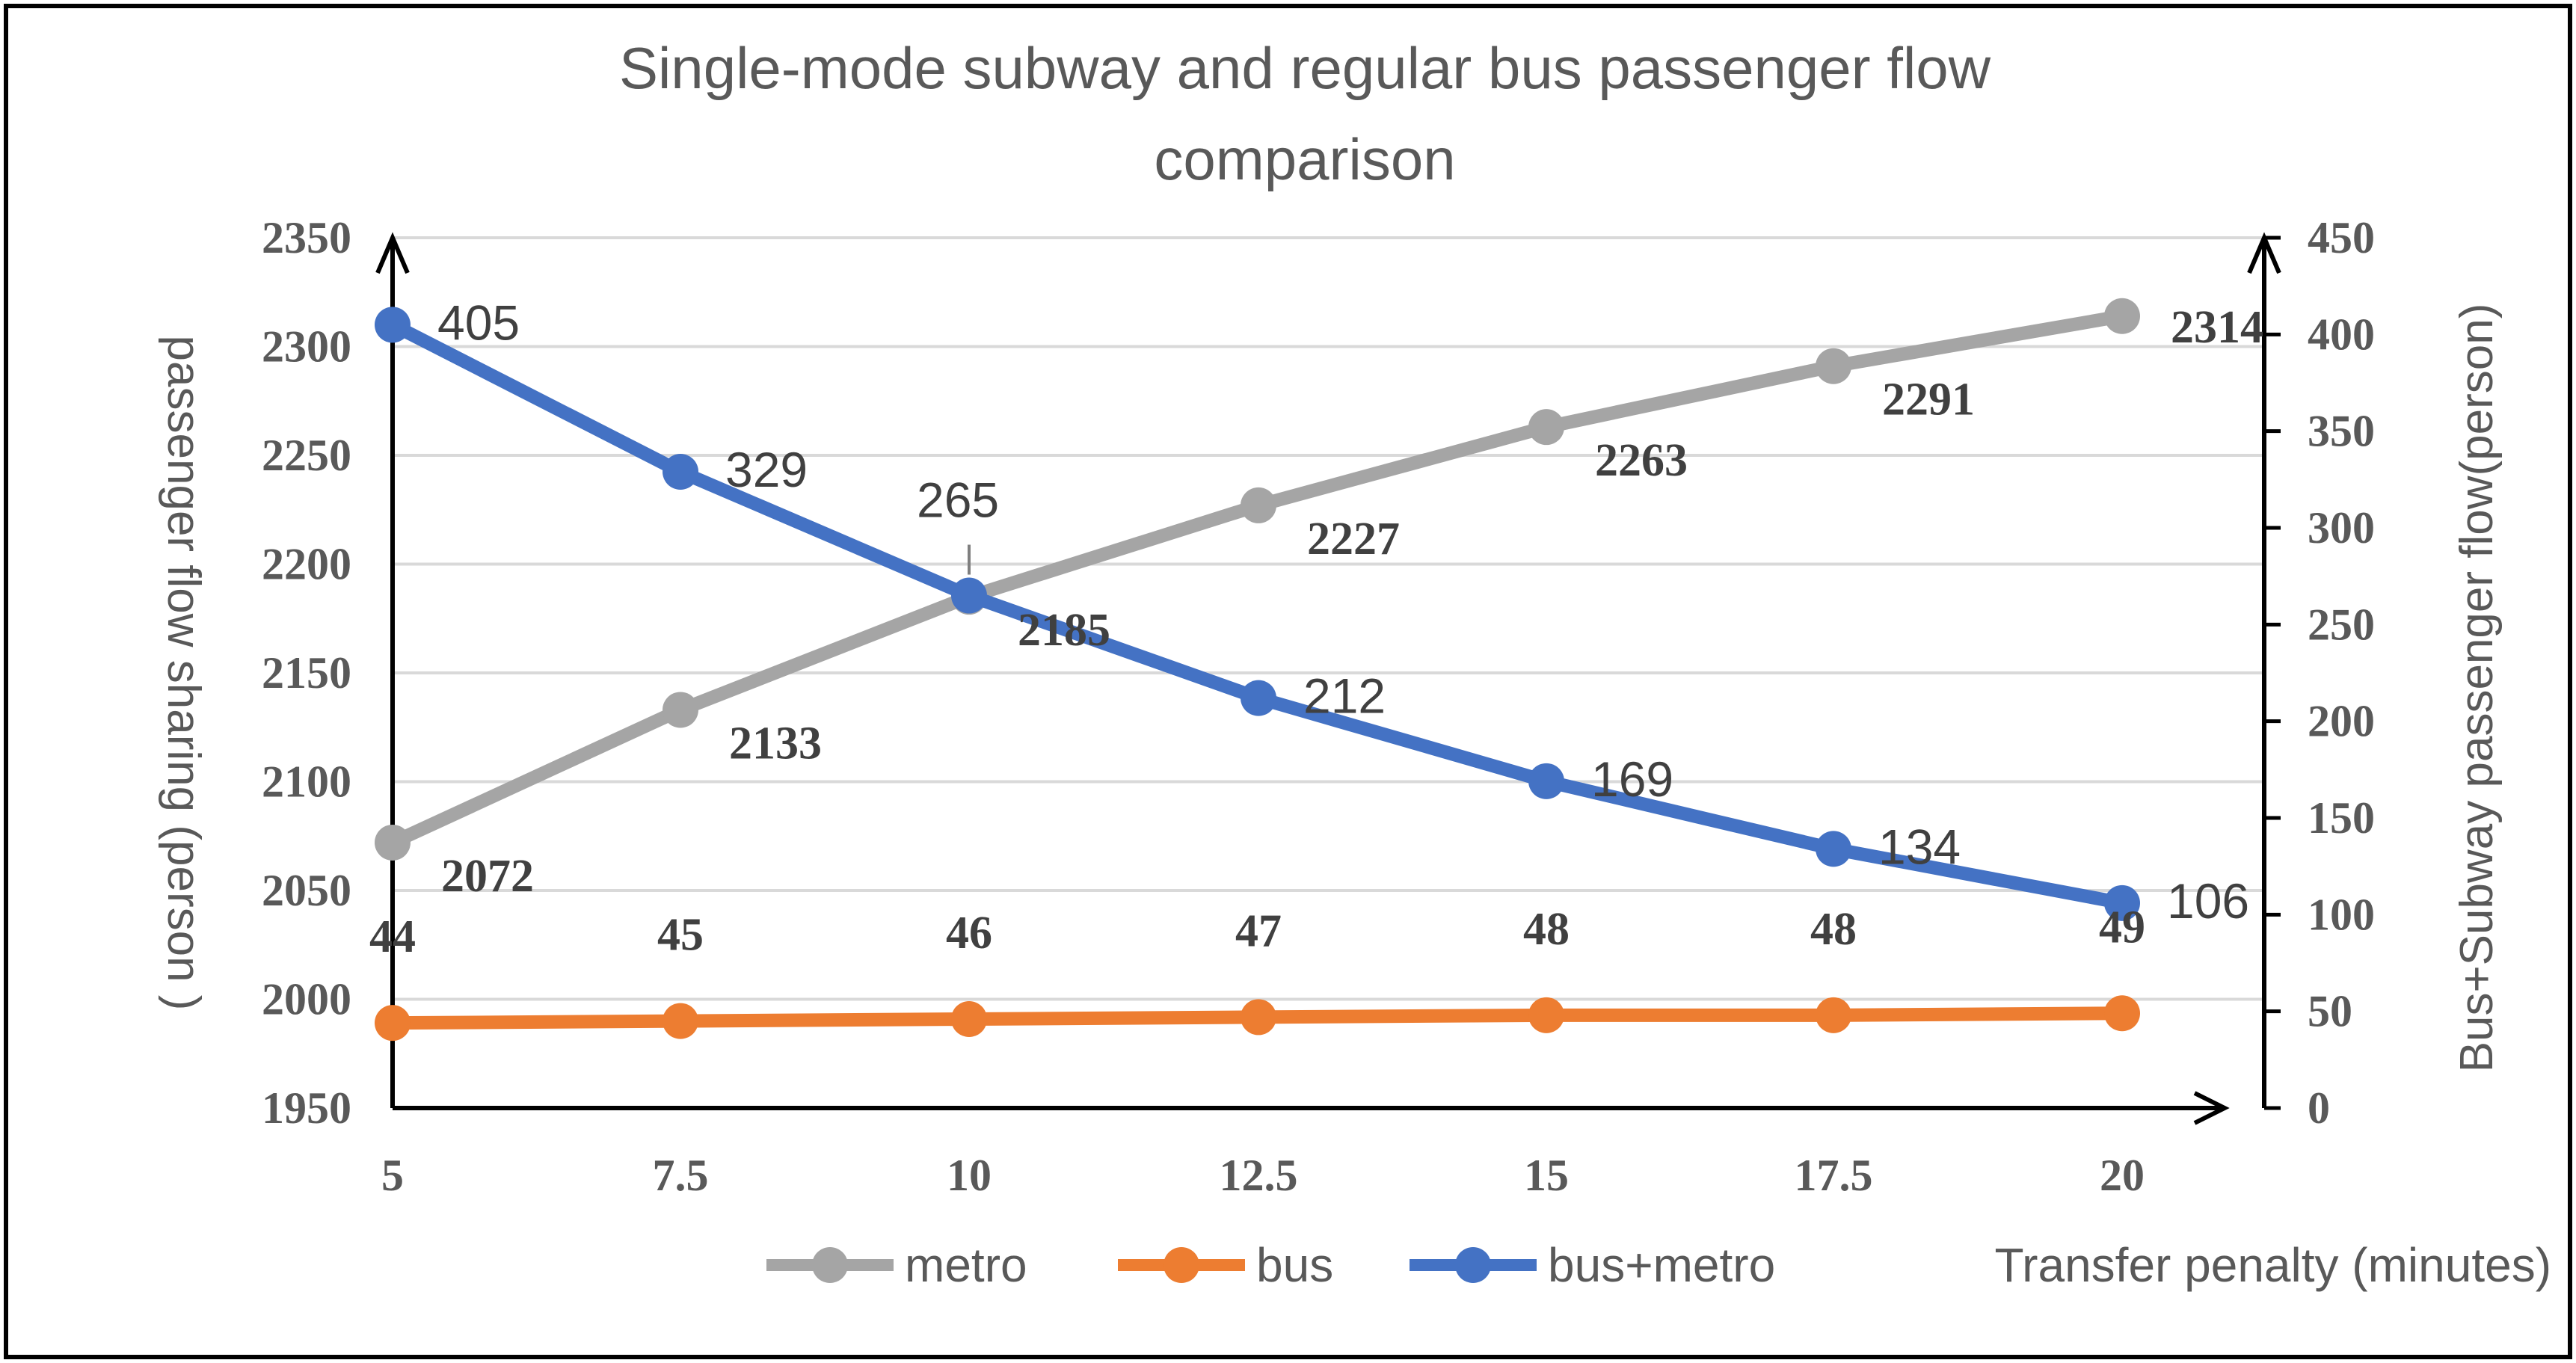 The width and height of the screenshot is (2576, 1363). I want to click on x-tick-label: 15, so click(1546, 1175).